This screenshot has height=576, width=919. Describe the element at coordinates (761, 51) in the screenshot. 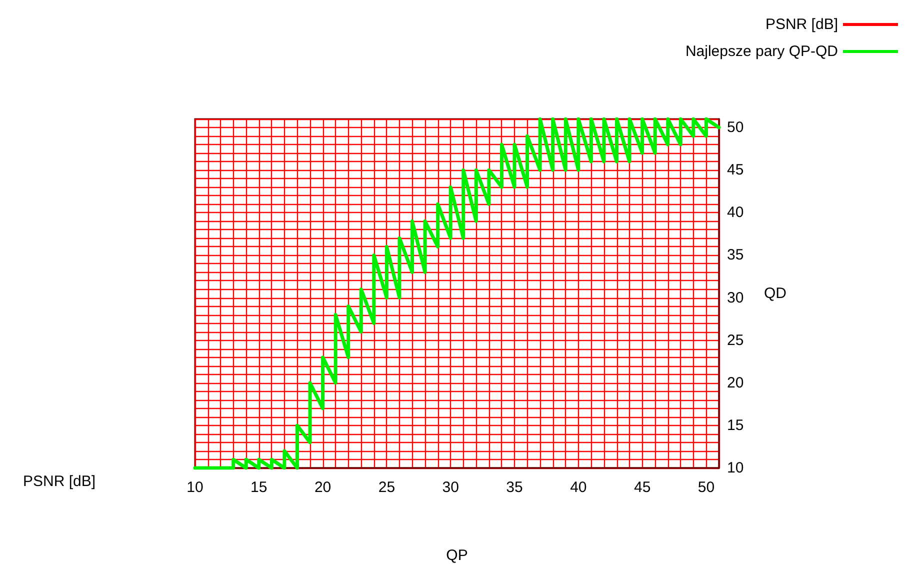

I see `legend-label: Najlepsze pary QP-QD` at that location.